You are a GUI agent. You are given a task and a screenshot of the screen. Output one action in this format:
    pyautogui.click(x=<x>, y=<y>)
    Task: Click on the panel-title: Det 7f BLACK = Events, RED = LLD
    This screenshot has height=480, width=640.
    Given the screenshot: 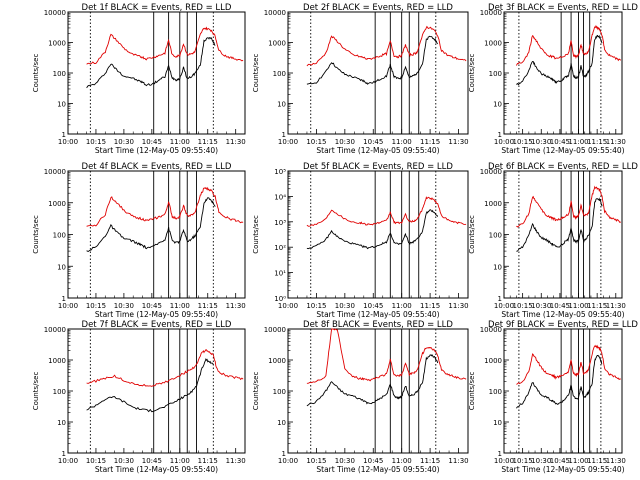 What is the action you would take?
    pyautogui.click(x=157, y=325)
    